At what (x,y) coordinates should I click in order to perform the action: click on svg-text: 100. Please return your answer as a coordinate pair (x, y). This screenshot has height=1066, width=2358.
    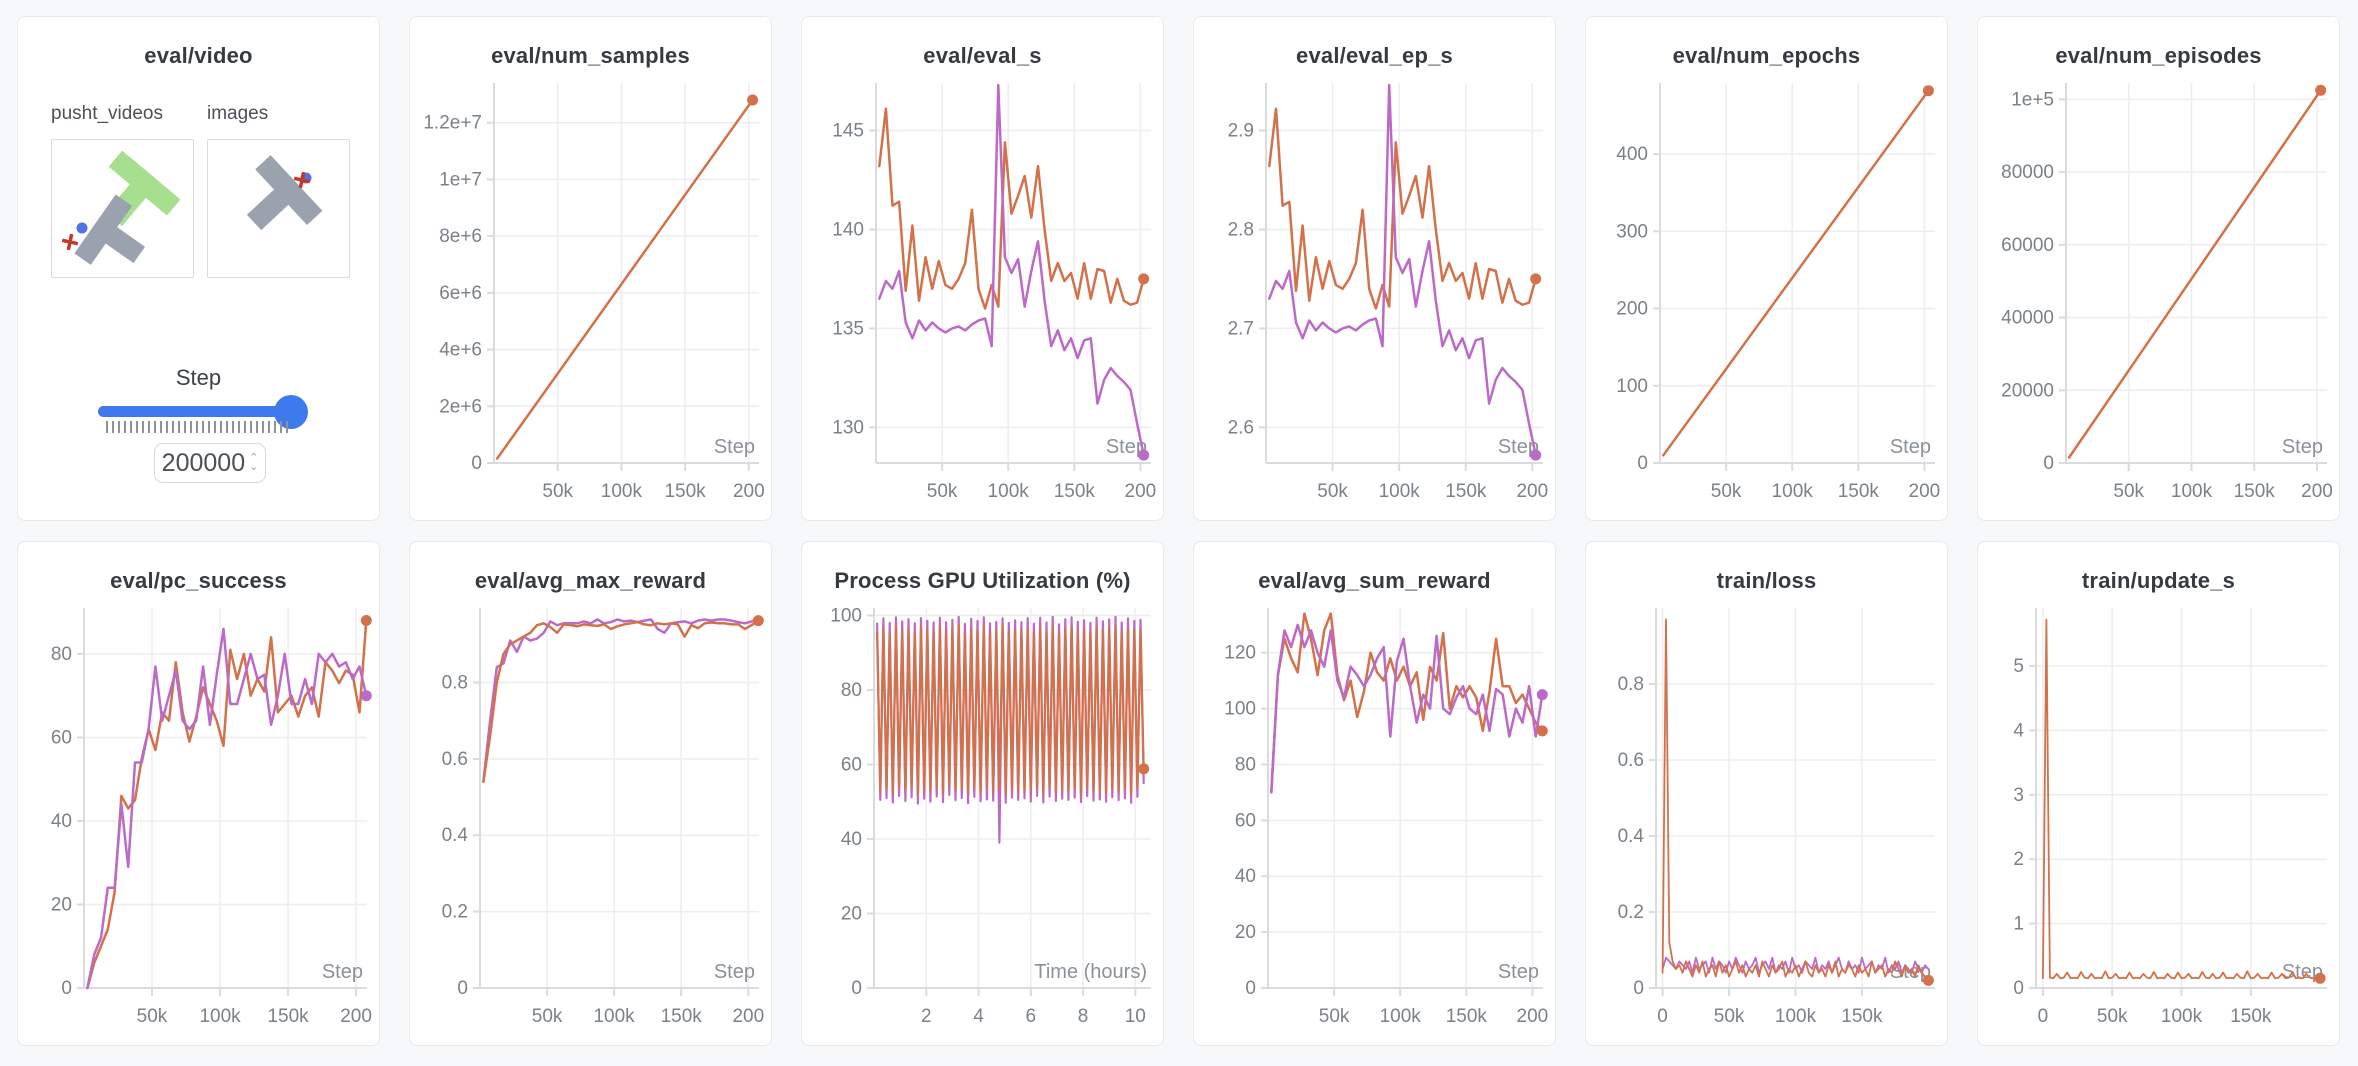
    Looking at the image, I should click on (1240, 709).